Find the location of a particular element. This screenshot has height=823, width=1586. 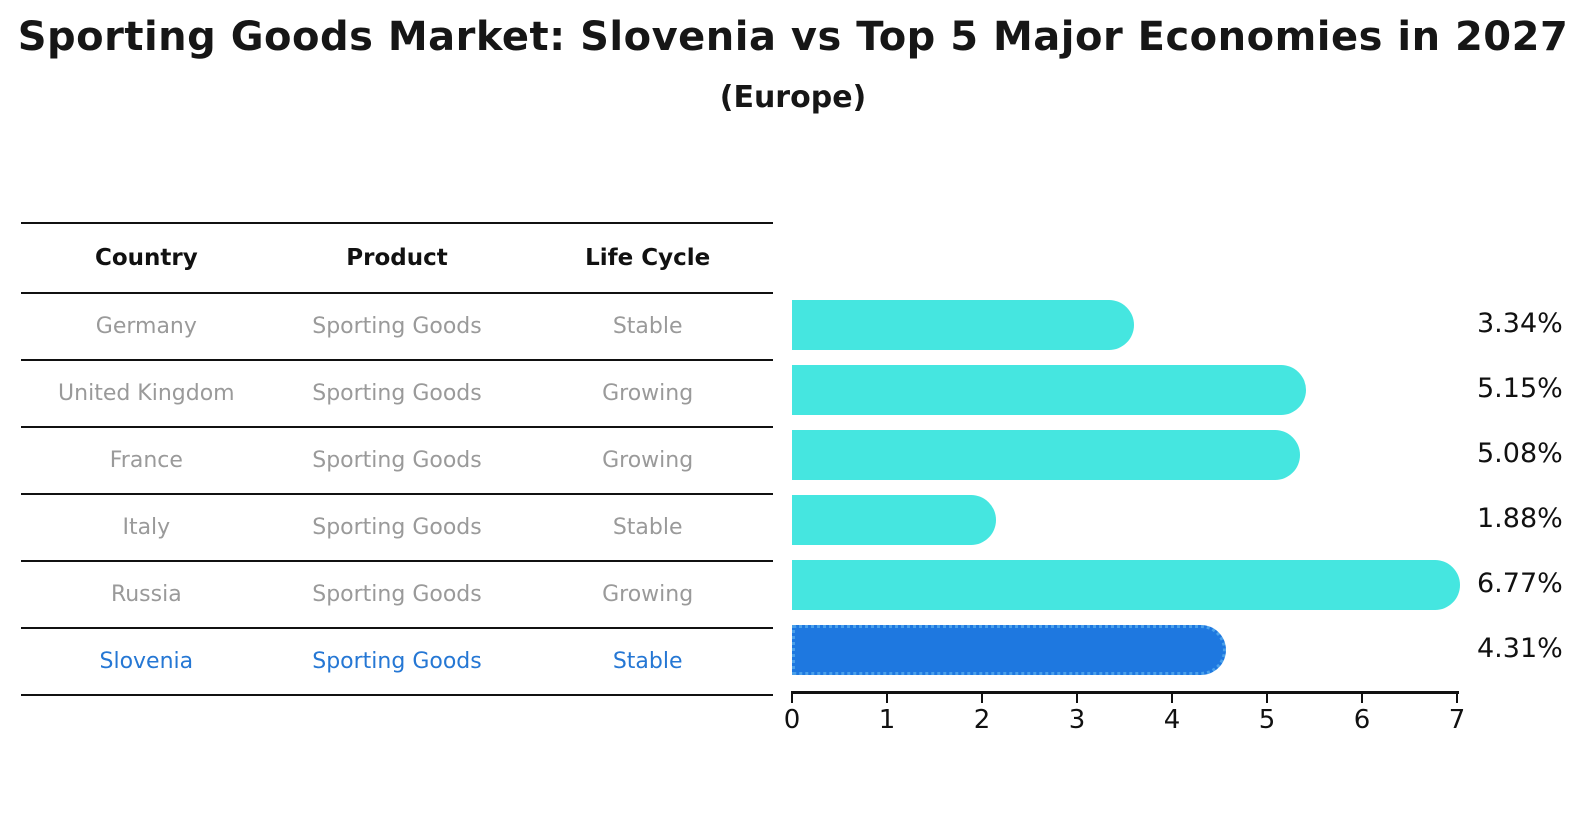

table-row-russia: Russia Sporting Goods Growing is located at coordinates (397, 595).